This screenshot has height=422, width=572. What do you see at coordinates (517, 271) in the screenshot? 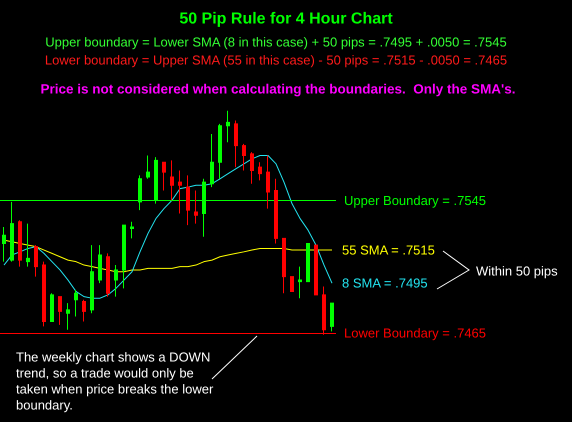
I see `text: Within 50 pips` at bounding box center [517, 271].